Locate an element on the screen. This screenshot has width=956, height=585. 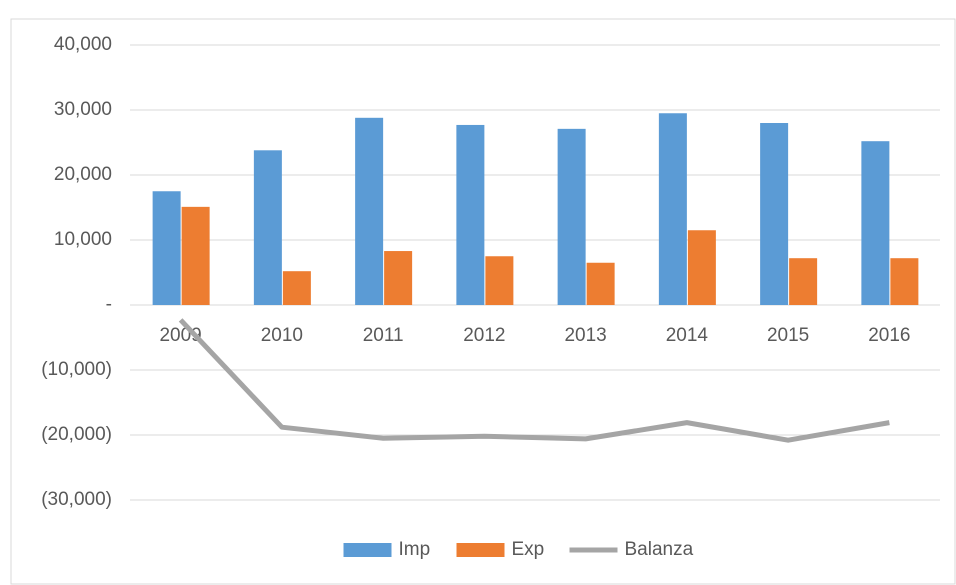
legend-label: Exp is located at coordinates (528, 549).